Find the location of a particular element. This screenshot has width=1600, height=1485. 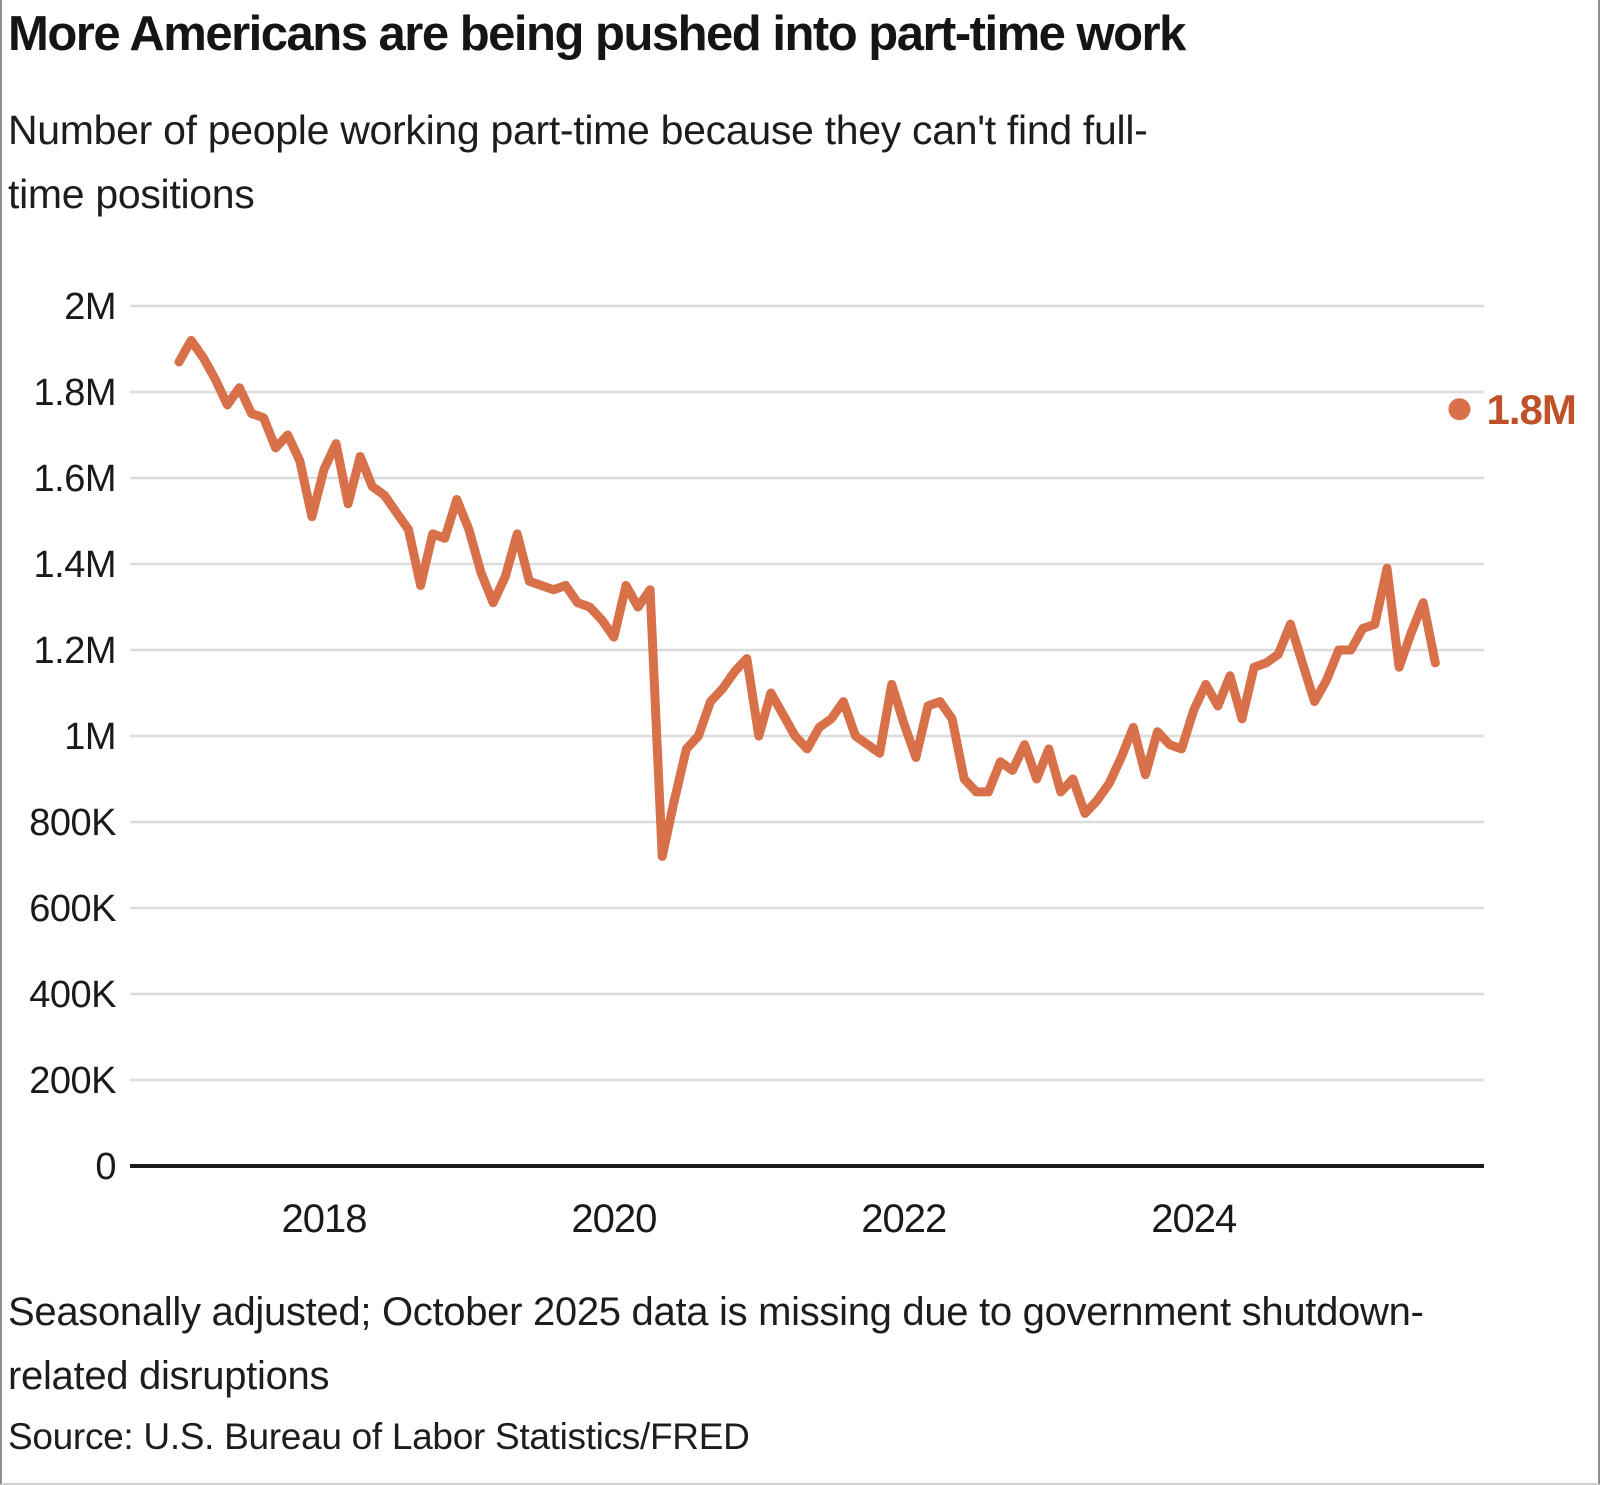

chart-footnote-line-2: related disruptions is located at coordinates (169, 1376).